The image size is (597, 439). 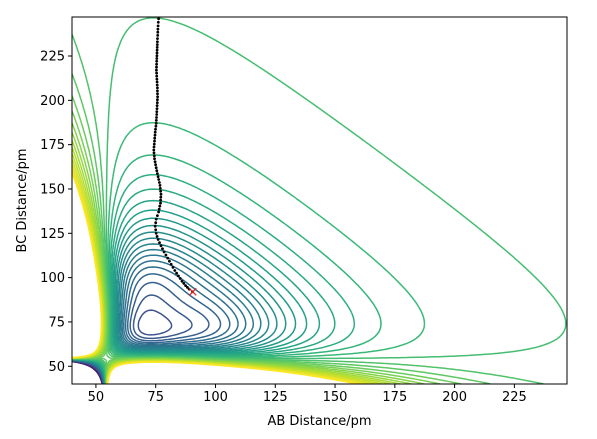 What do you see at coordinates (319, 421) in the screenshot?
I see `x-axis-label: AB Distance/pm` at bounding box center [319, 421].